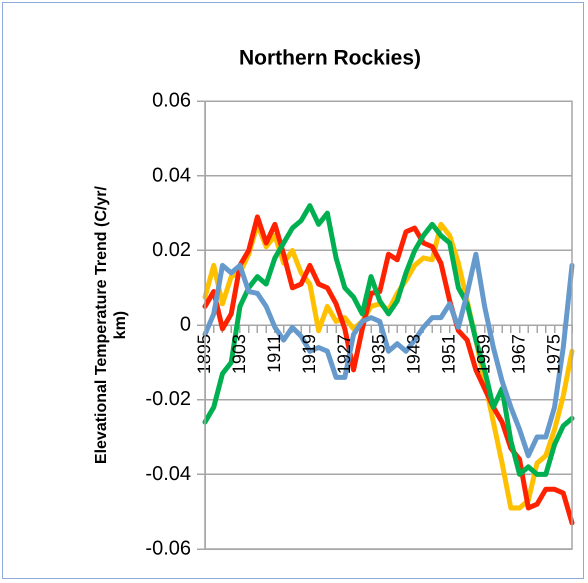 The width and height of the screenshot is (588, 583). Describe the element at coordinates (185, 325) in the screenshot. I see `y-tick-label: 0` at that location.